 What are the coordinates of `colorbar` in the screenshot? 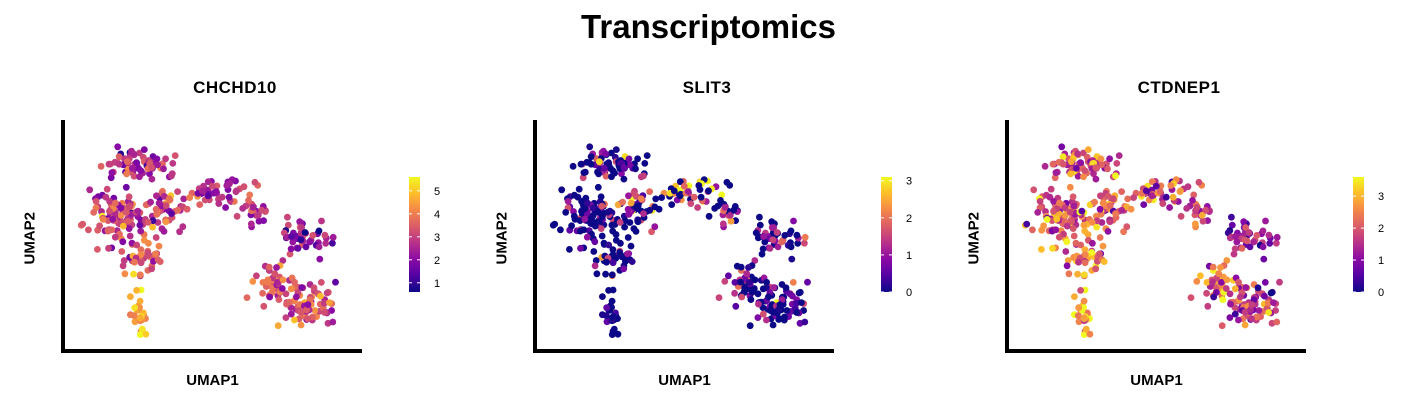 It's located at (886, 234).